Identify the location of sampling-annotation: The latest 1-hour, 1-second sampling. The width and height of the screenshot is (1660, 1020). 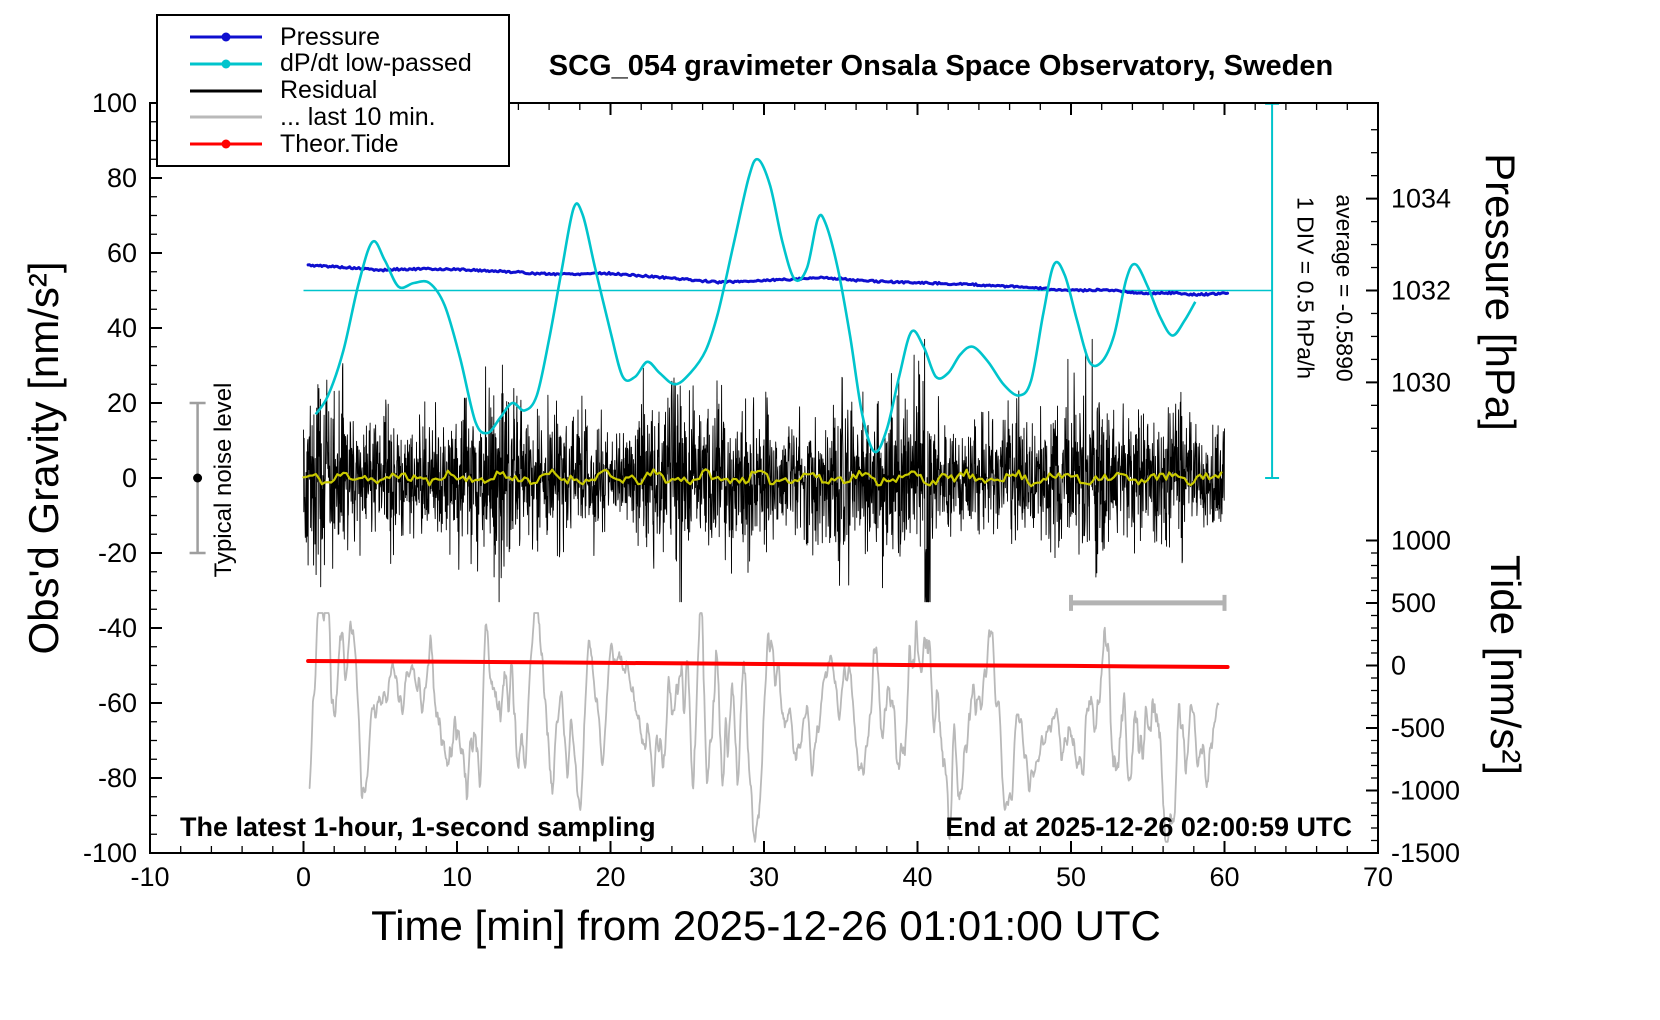
(418, 827).